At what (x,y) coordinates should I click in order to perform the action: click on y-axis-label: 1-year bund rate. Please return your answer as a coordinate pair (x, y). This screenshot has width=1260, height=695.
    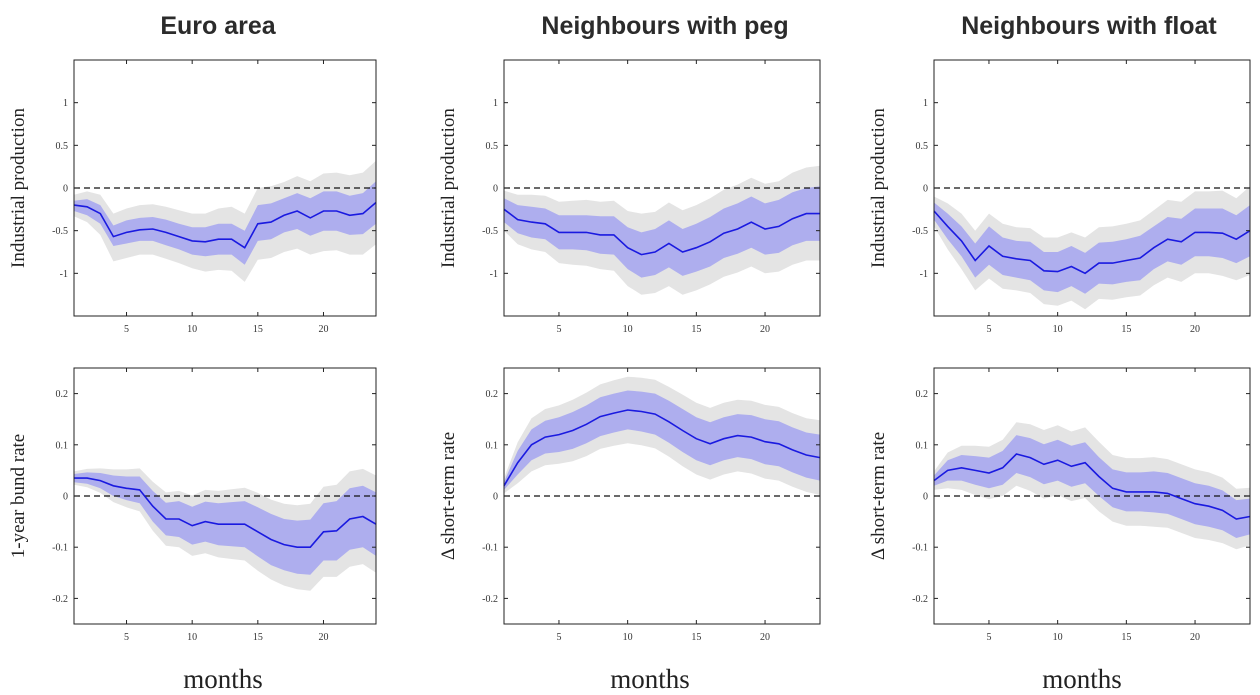
    Looking at the image, I should click on (18, 496).